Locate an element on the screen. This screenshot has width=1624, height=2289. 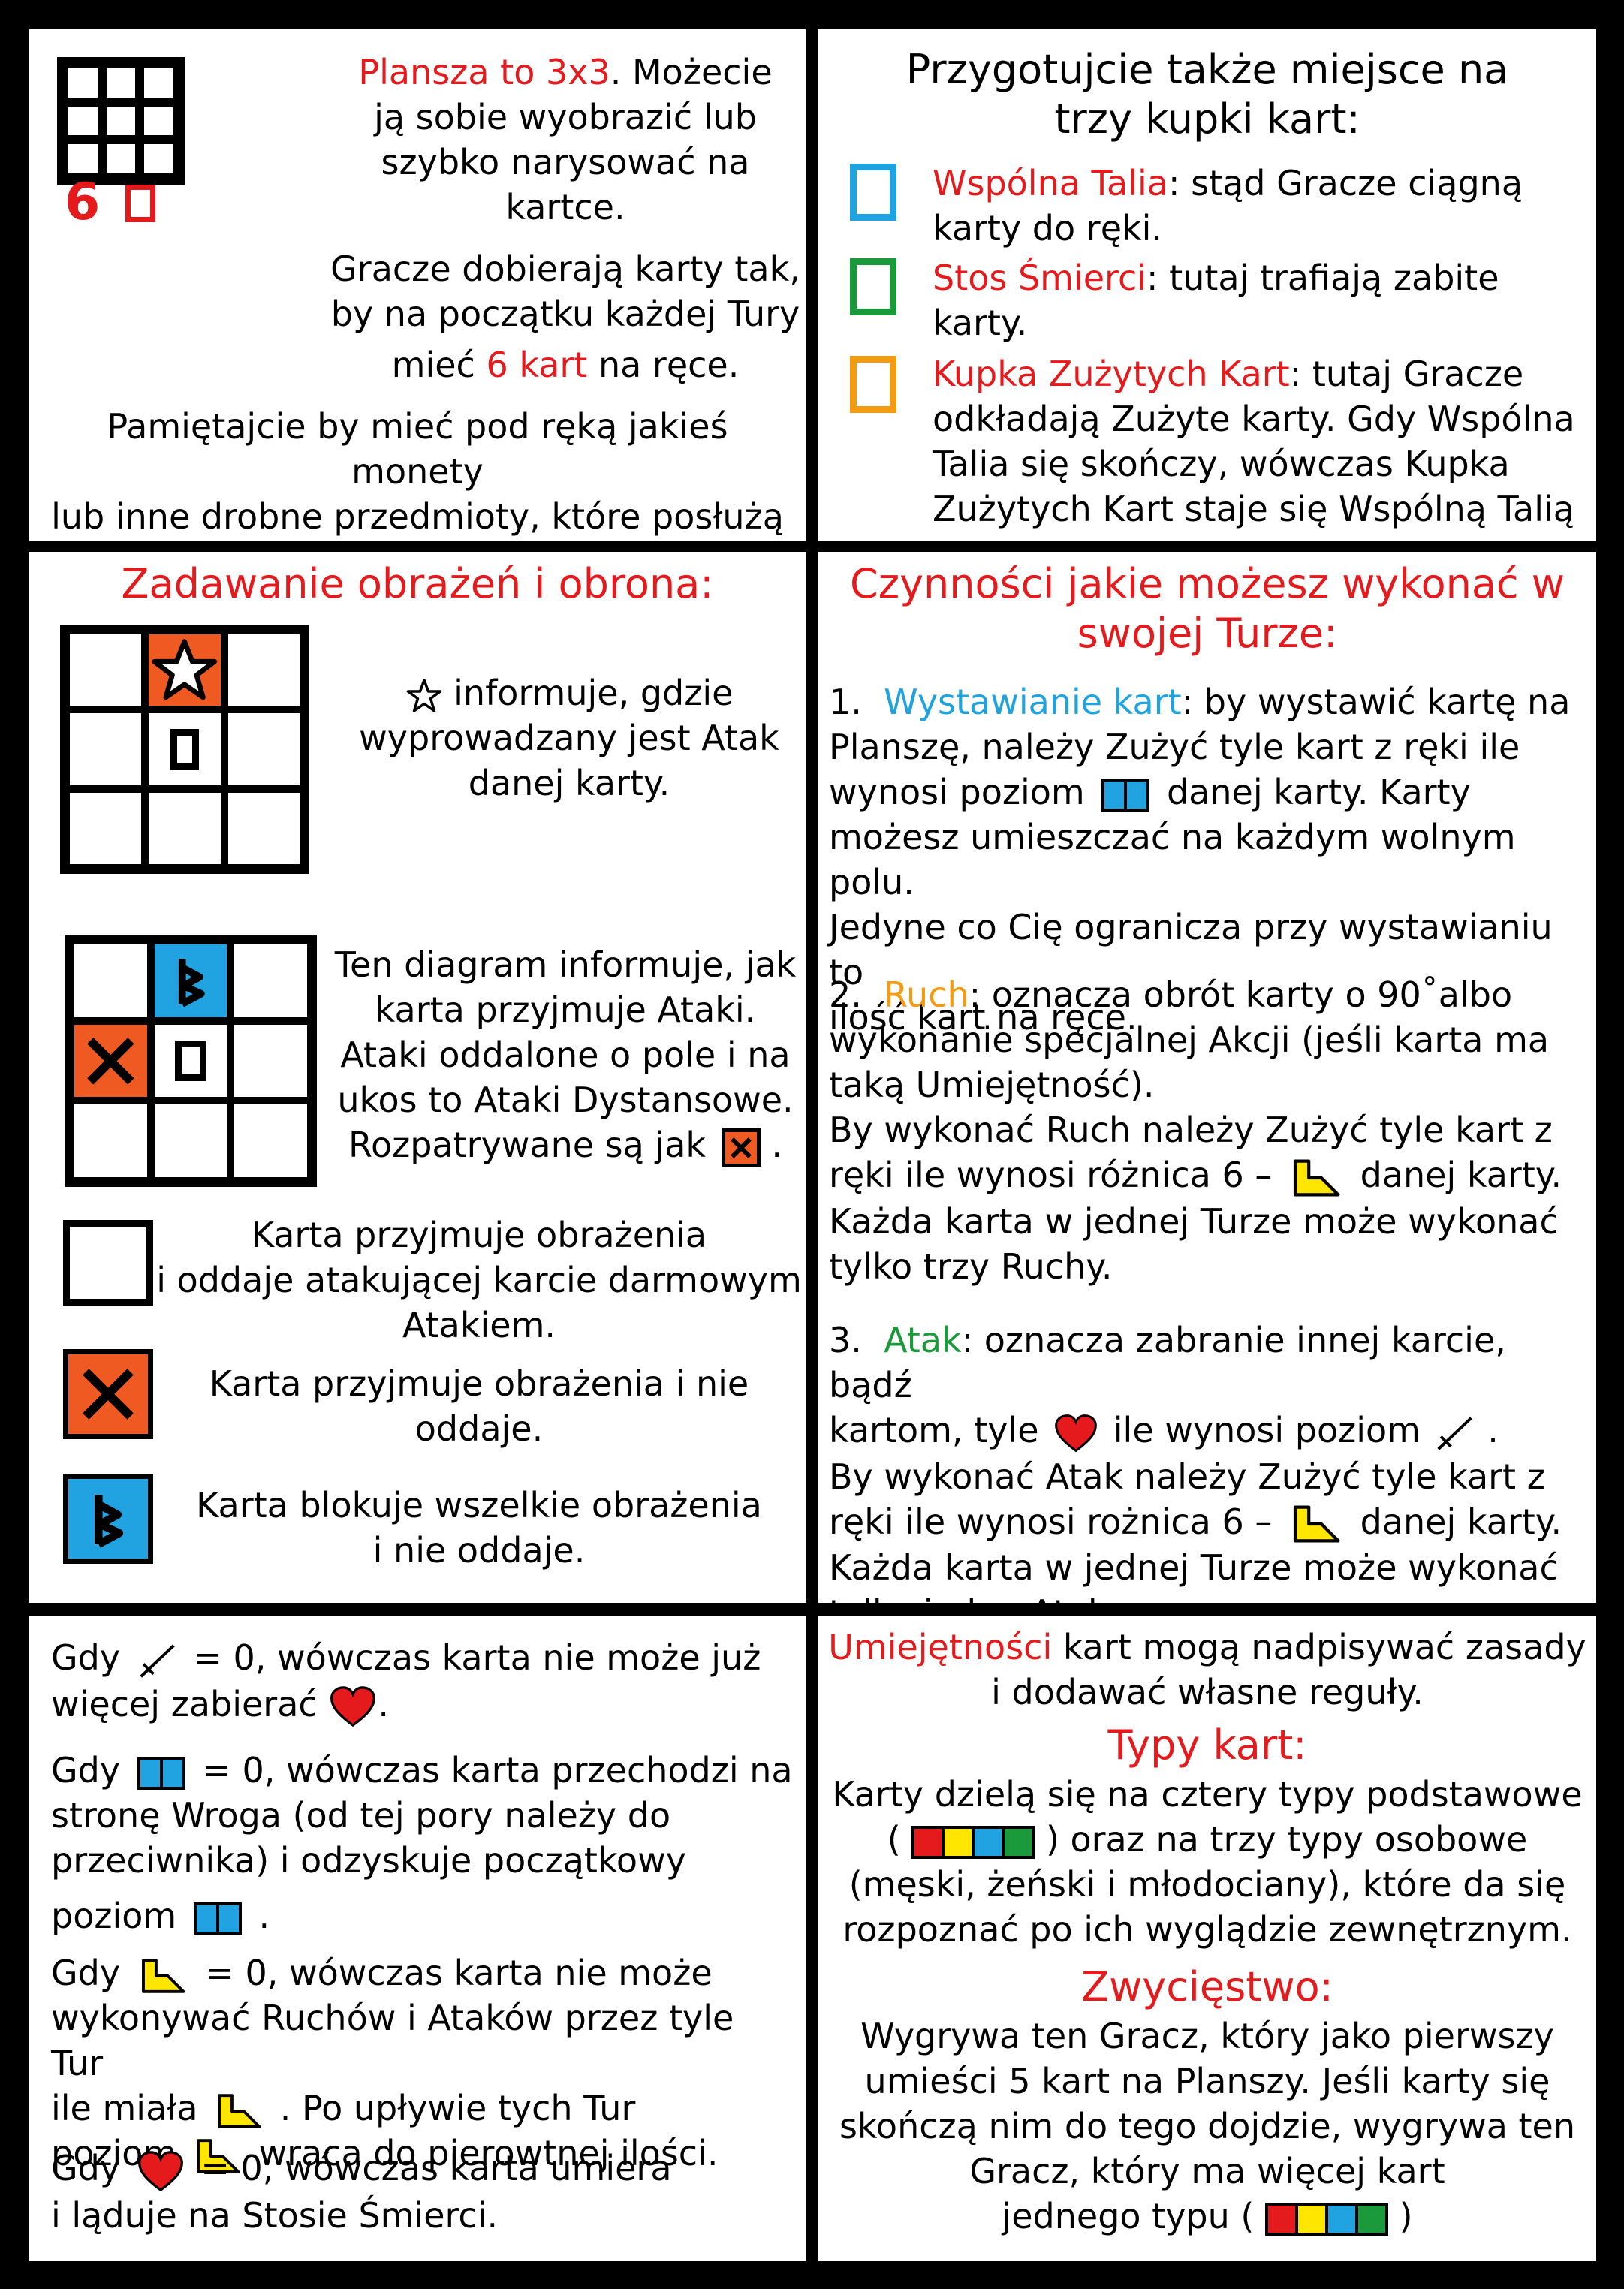
hand-size-number: 6 is located at coordinates (83, 202).